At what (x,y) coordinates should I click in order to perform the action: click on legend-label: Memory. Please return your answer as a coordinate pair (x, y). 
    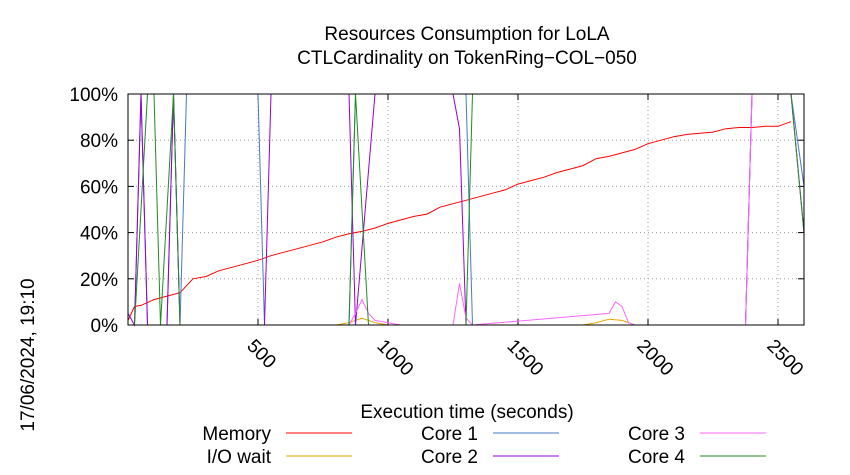
    Looking at the image, I should click on (236, 434).